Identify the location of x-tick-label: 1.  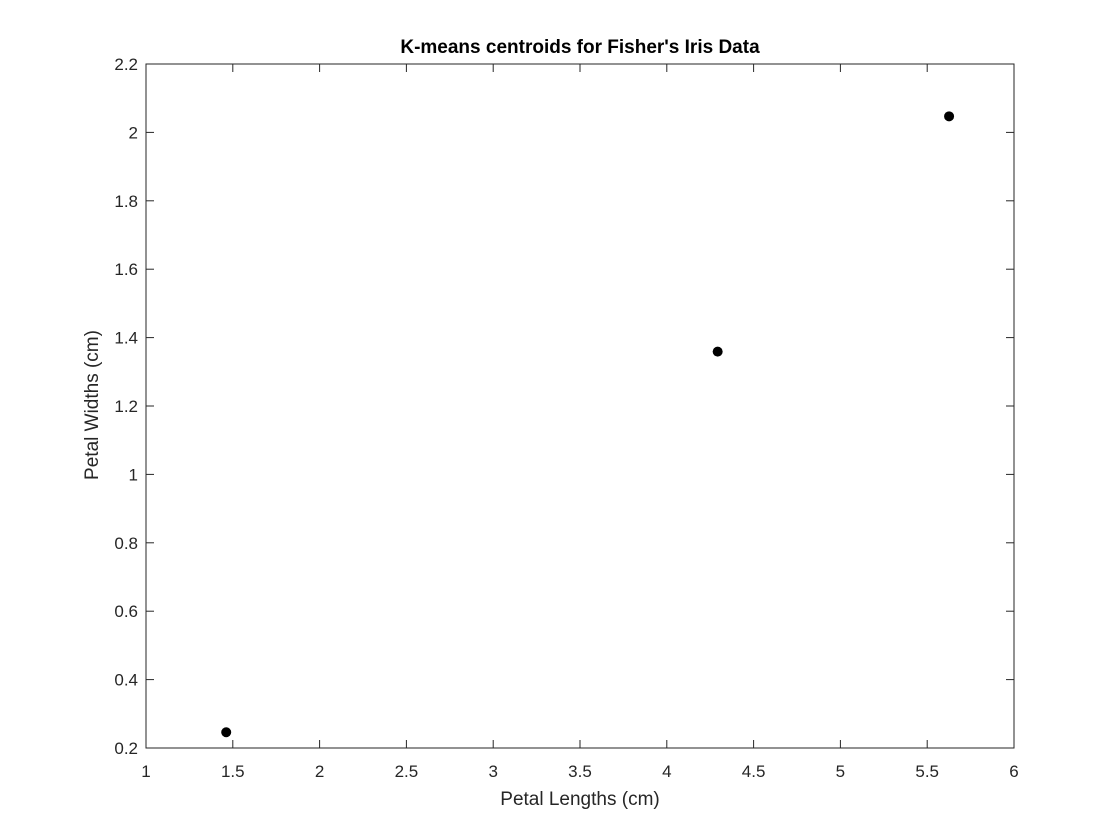
(145, 771).